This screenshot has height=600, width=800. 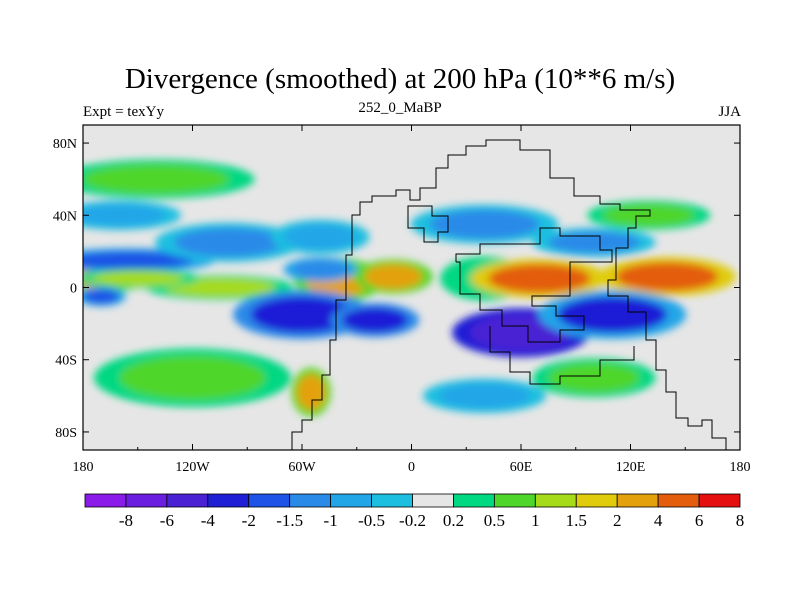 I want to click on colorbar-label: -8, so click(x=126, y=520).